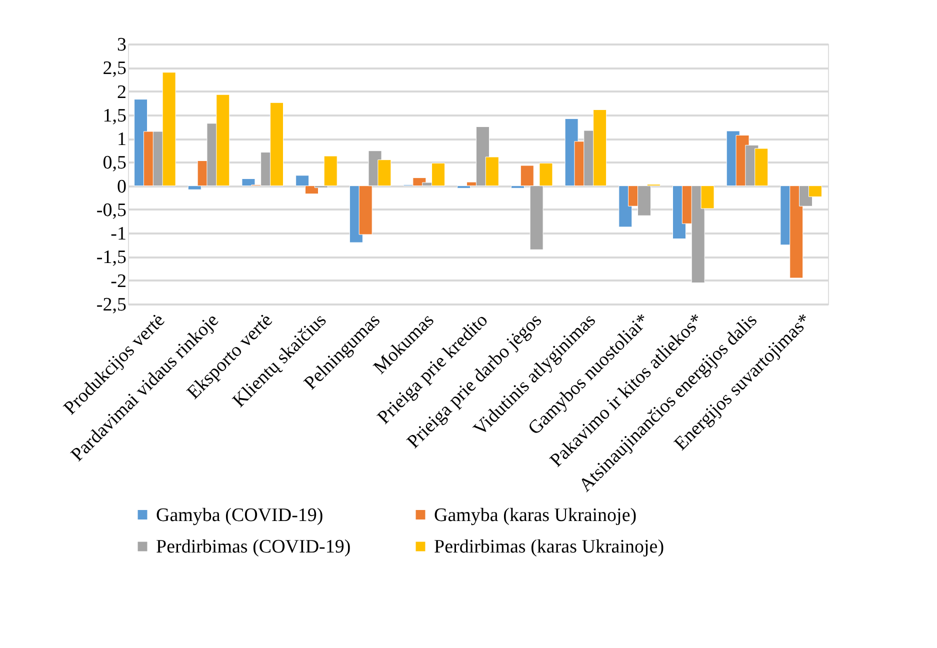  What do you see at coordinates (111, 257) in the screenshot?
I see `y-tick-label: -1,5` at bounding box center [111, 257].